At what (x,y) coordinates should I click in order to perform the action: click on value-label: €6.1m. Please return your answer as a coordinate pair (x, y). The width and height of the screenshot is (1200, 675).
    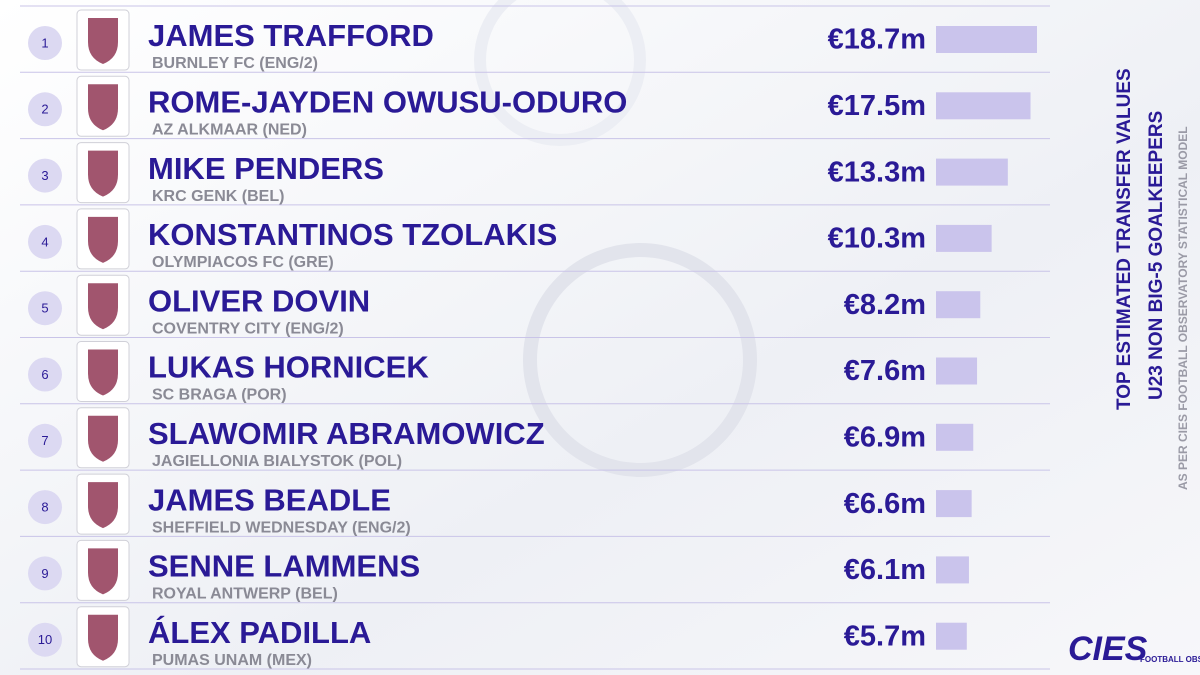
    Looking at the image, I should click on (885, 570).